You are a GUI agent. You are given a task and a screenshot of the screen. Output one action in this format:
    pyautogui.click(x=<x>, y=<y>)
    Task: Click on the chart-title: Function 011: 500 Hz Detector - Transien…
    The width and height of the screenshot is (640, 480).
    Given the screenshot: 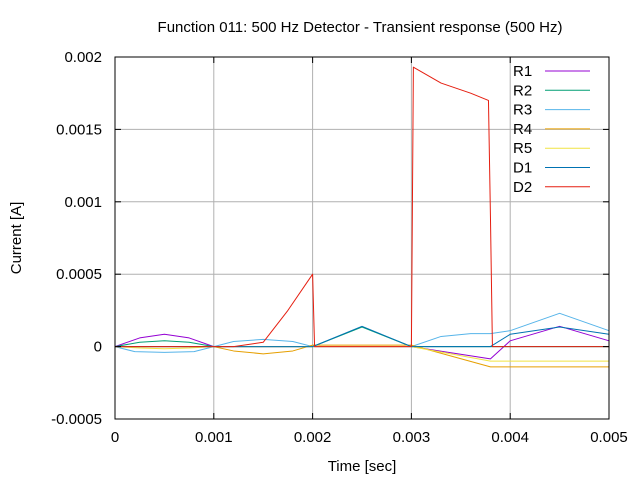 What is the action you would take?
    pyautogui.click(x=360, y=27)
    